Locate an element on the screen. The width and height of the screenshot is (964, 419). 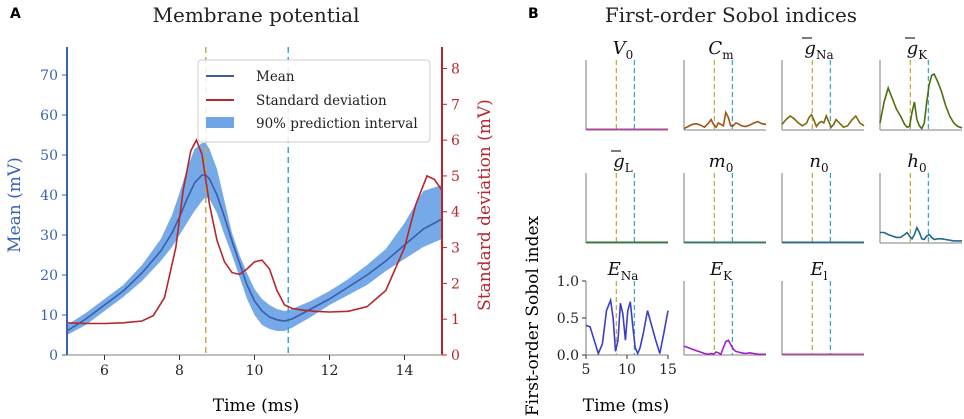
right-y-ticks: 0 1 2 3 4 5 6 7 8 is located at coordinates (451, 212).